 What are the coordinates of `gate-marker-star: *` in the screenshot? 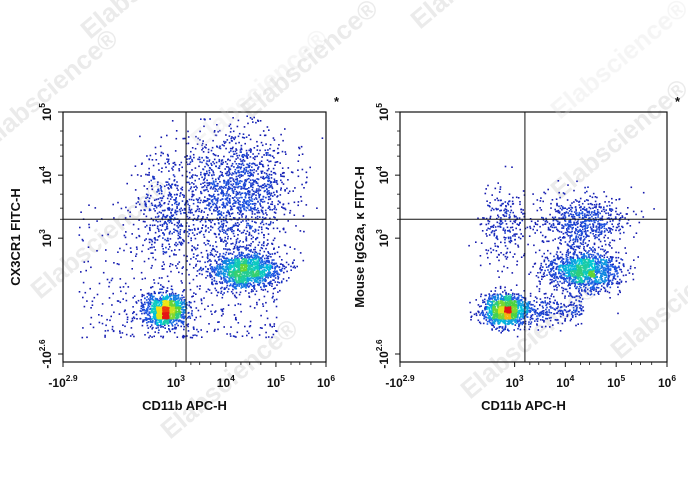 It's located at (337, 101).